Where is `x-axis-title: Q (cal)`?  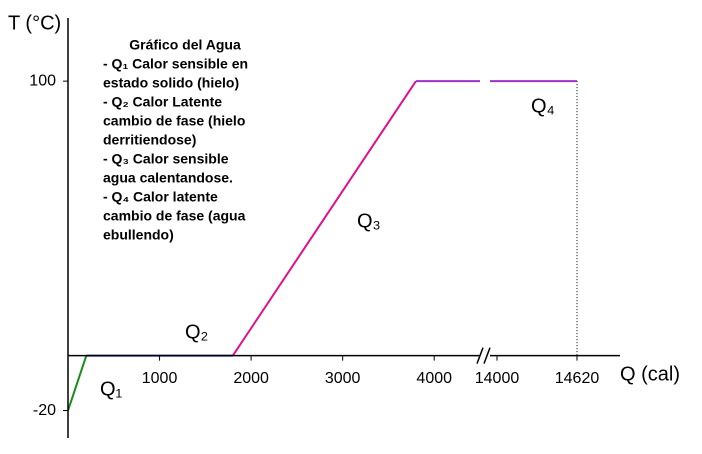 x-axis-title: Q (cal) is located at coordinates (650, 374).